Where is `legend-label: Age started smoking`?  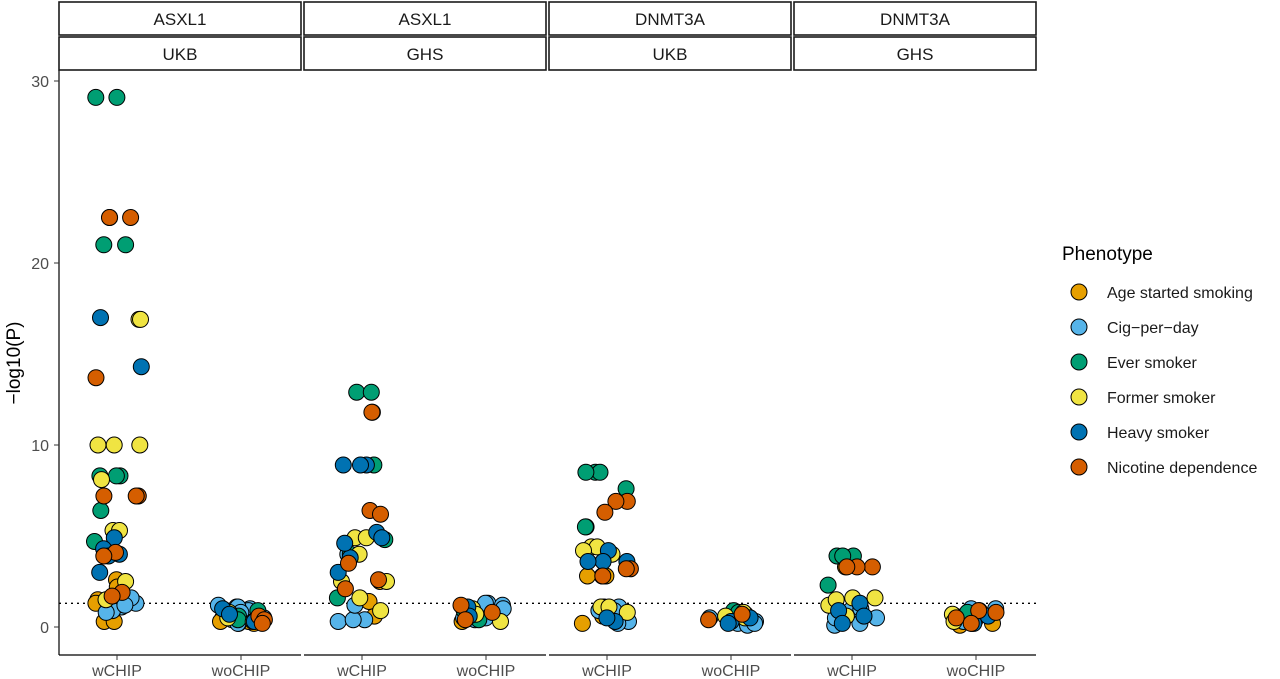
legend-label: Age started smoking is located at coordinates (1180, 293).